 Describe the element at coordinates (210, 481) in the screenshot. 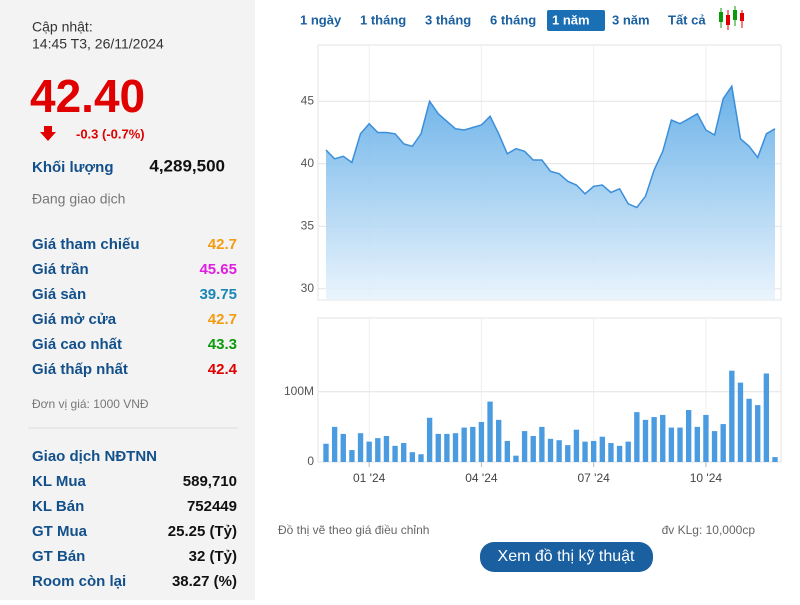

I see `foreign-row-value: 589,710` at that location.